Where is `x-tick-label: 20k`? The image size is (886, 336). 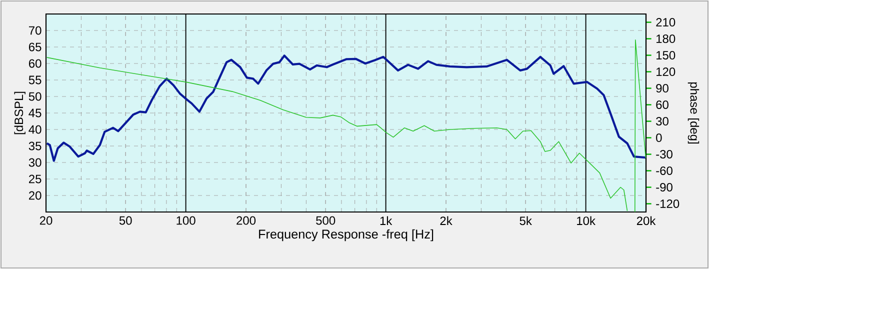 x-tick-label: 20k is located at coordinates (646, 221).